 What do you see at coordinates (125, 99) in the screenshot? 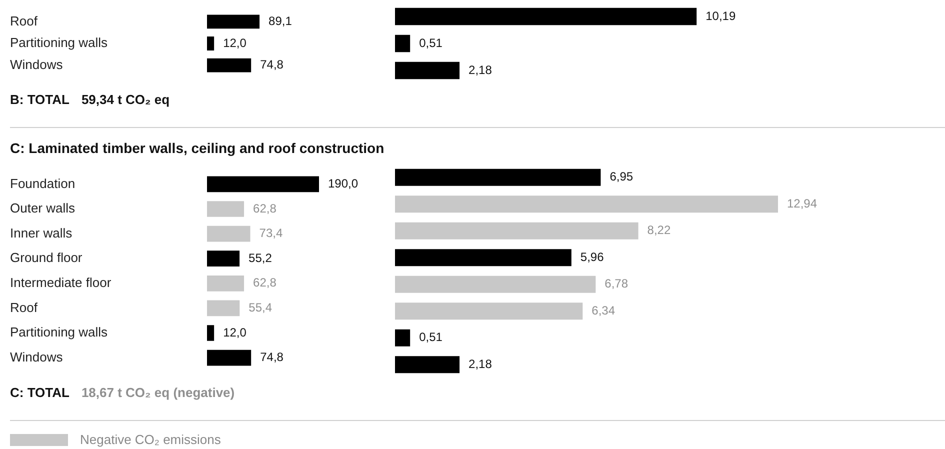
I see `text: 59,34 t CO₂ eq` at bounding box center [125, 99].